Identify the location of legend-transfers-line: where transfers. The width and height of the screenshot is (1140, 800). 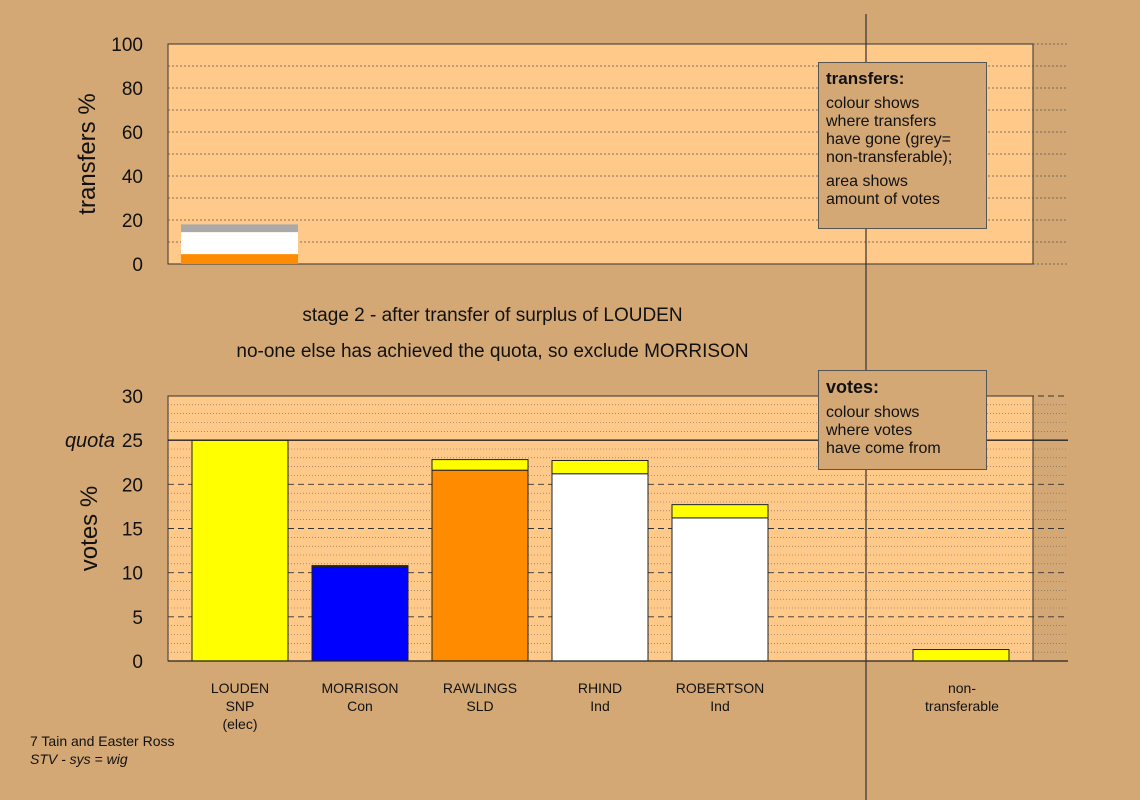
(881, 121).